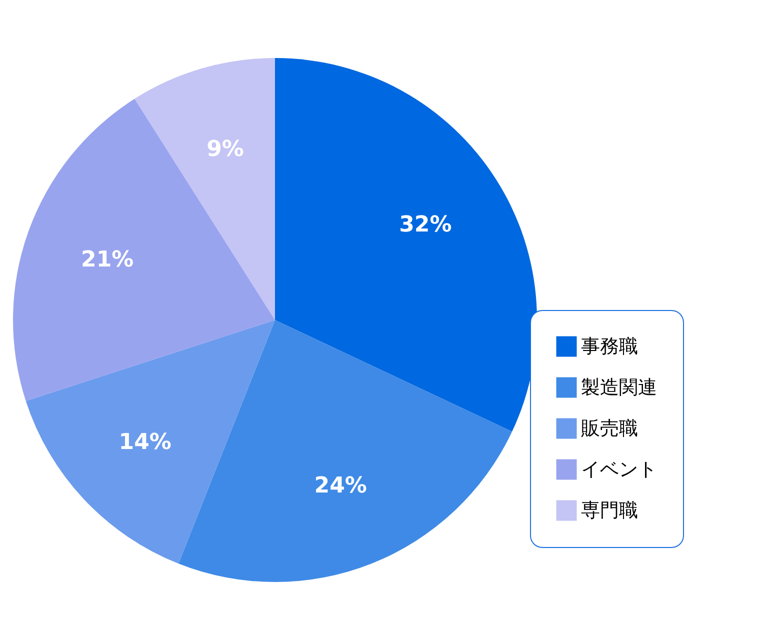  What do you see at coordinates (225, 149) in the screenshot?
I see `data-label: 9%` at bounding box center [225, 149].